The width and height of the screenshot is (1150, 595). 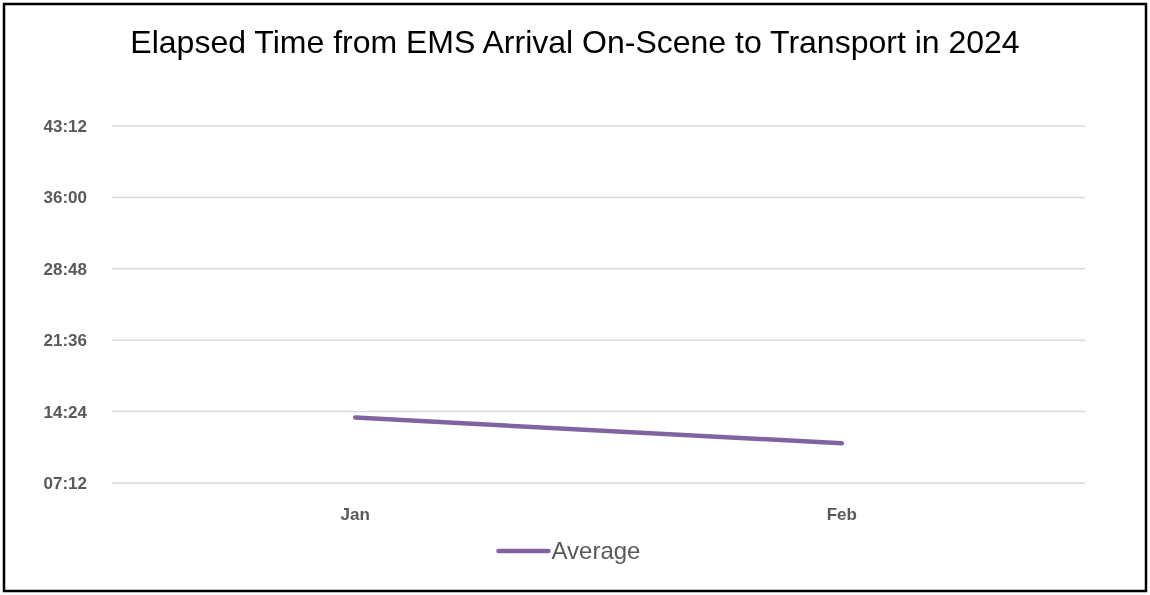 I want to click on y-tick-label: 14:24, so click(x=65, y=412).